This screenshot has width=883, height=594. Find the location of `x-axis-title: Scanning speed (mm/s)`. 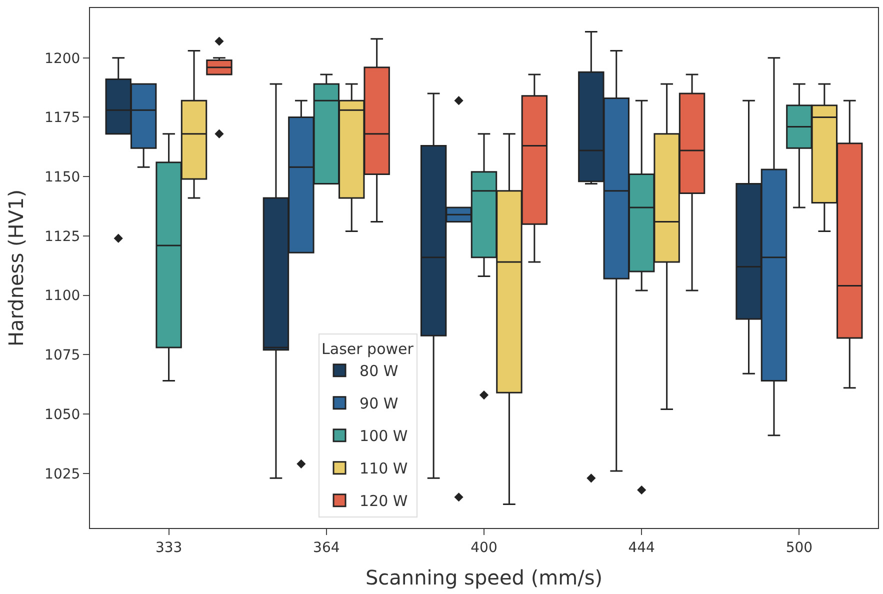

x-axis-title: Scanning speed (mm/s) is located at coordinates (484, 577).